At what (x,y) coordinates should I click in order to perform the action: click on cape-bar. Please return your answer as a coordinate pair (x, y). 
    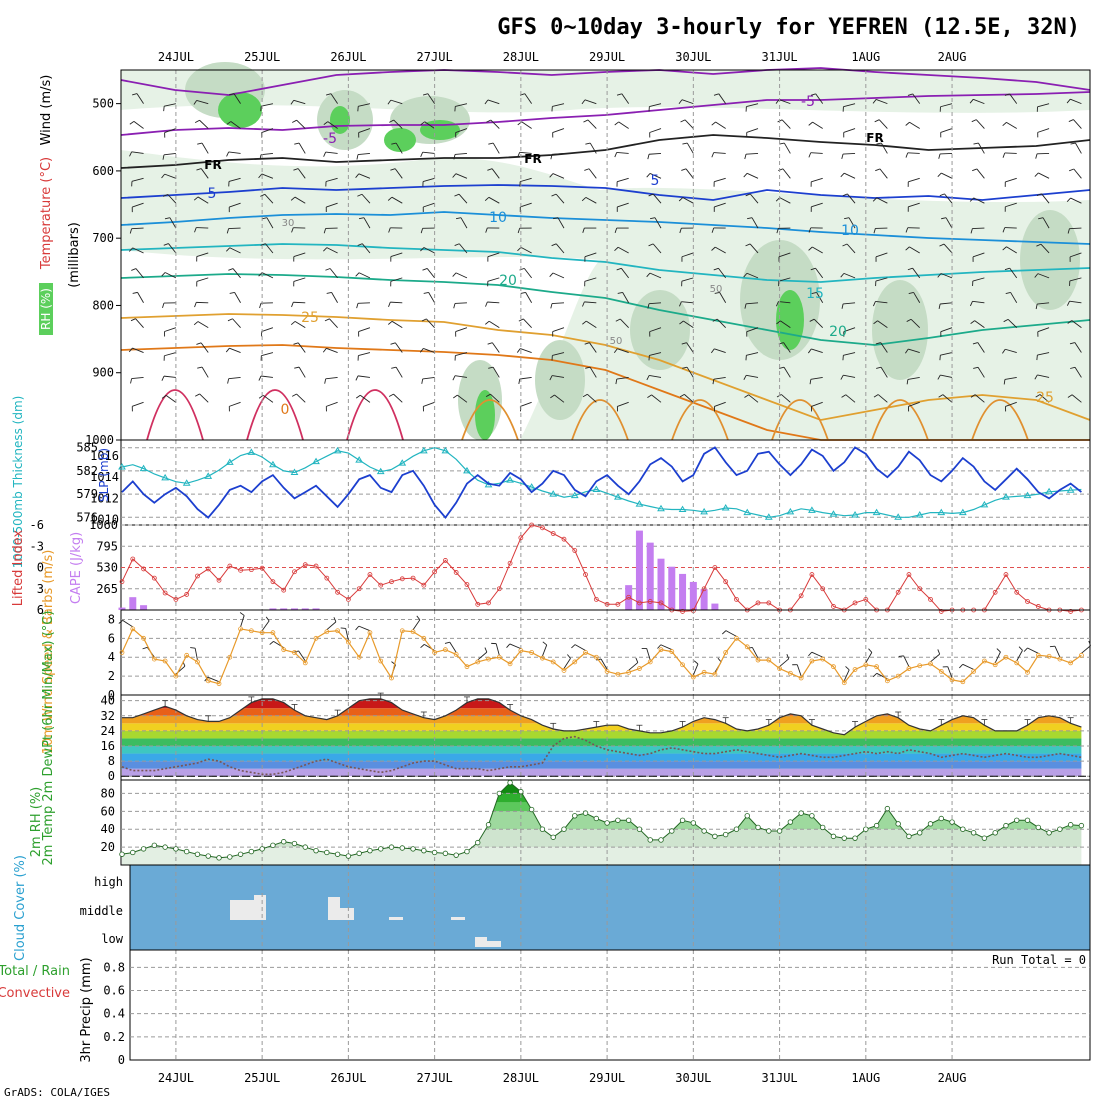
    Looking at the image, I should click on (650, 576).